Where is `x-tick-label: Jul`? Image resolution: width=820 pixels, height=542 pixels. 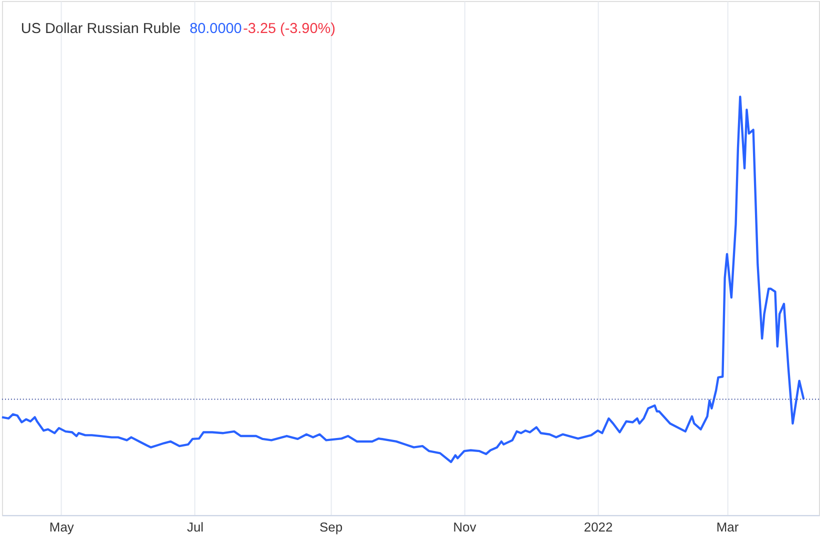 x-tick-label: Jul is located at coordinates (195, 527).